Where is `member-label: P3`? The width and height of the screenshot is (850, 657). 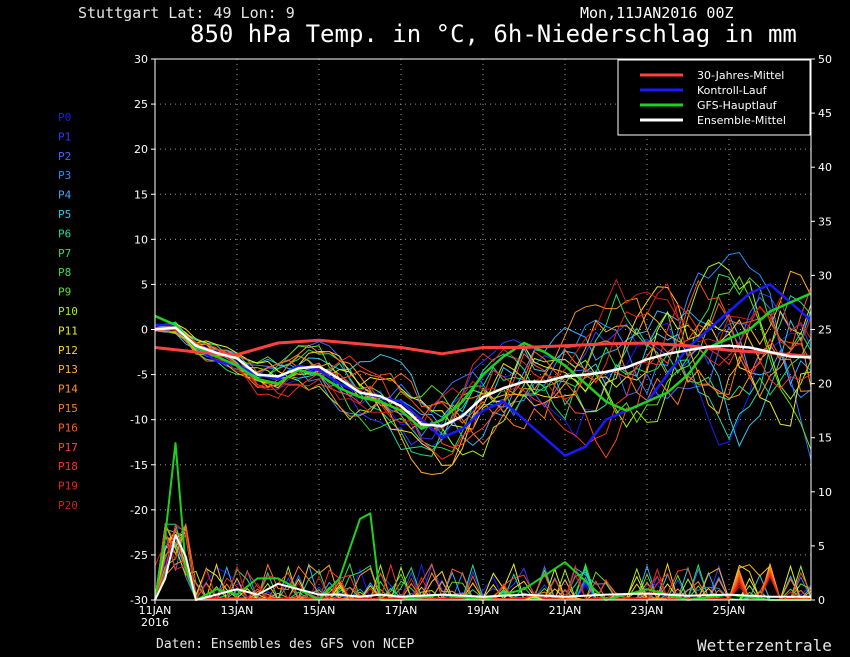
member-label: P3 is located at coordinates (64, 175).